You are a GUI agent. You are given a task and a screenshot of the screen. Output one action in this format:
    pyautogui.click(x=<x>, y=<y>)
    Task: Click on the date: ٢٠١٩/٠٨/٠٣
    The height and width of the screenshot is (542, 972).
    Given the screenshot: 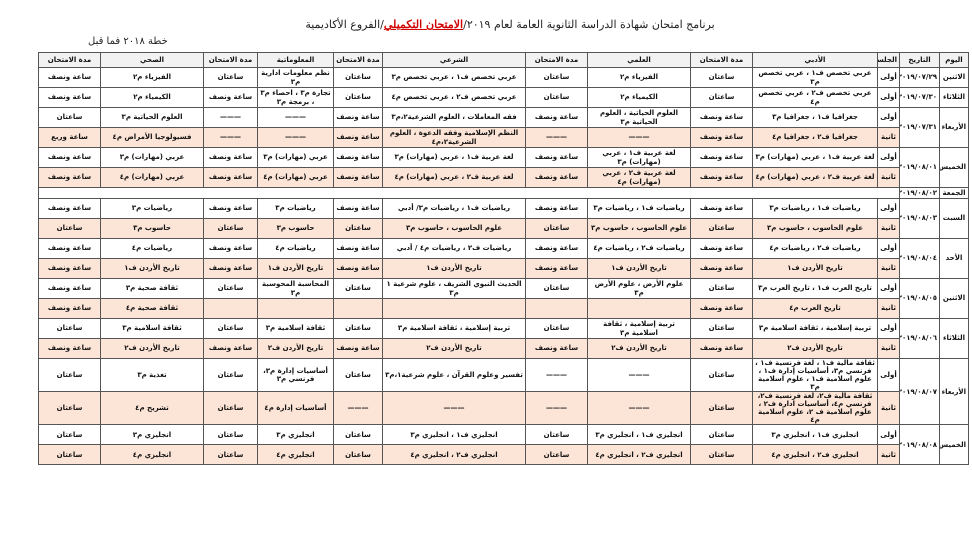 What is the action you would take?
    pyautogui.click(x=919, y=218)
    